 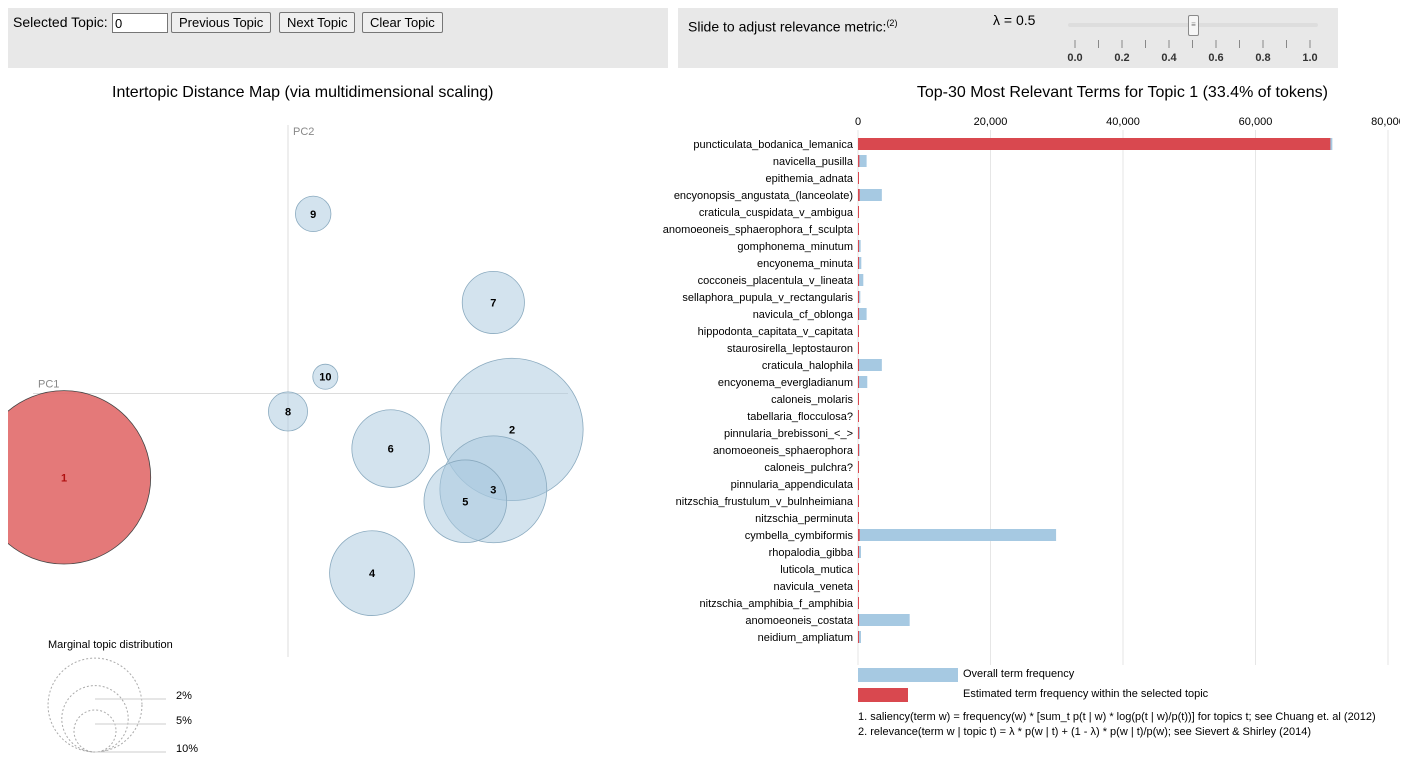 I want to click on slider-tick-label: 0.2, so click(x=1121, y=58).